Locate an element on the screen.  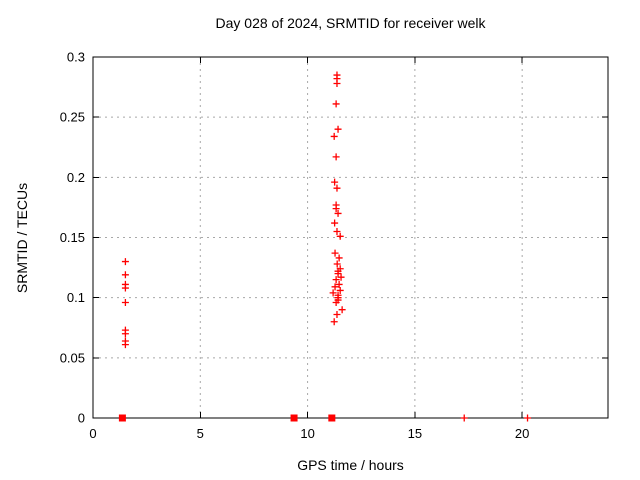
x-axis-label: GPS time / hours is located at coordinates (350, 465).